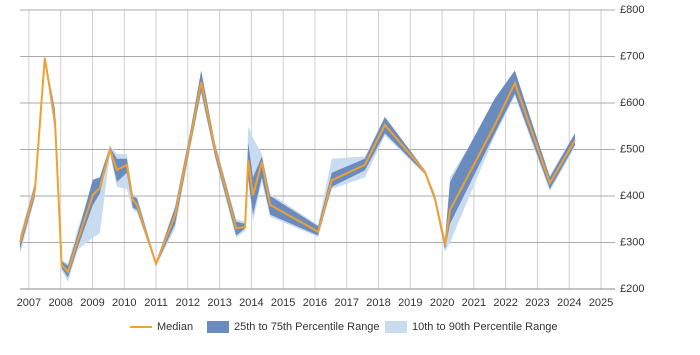 The height and width of the screenshot is (355, 700). Describe the element at coordinates (283, 303) in the screenshot. I see `x-tick-label: 2015` at that location.